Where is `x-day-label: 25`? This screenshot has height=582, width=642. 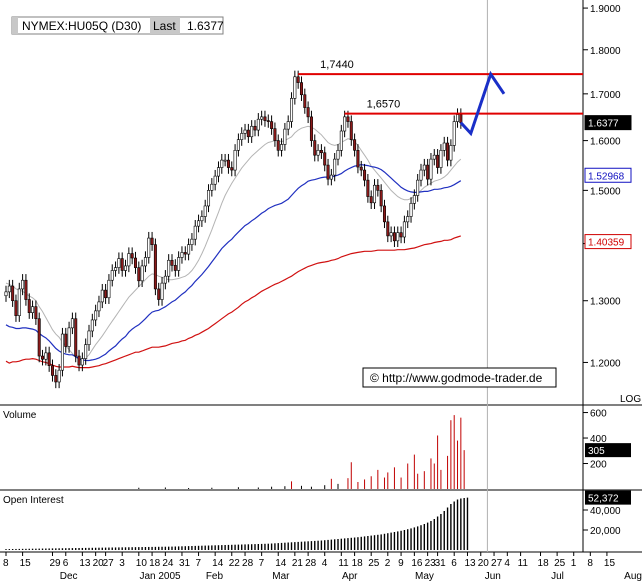 x-day-label: 25 is located at coordinates (560, 563).